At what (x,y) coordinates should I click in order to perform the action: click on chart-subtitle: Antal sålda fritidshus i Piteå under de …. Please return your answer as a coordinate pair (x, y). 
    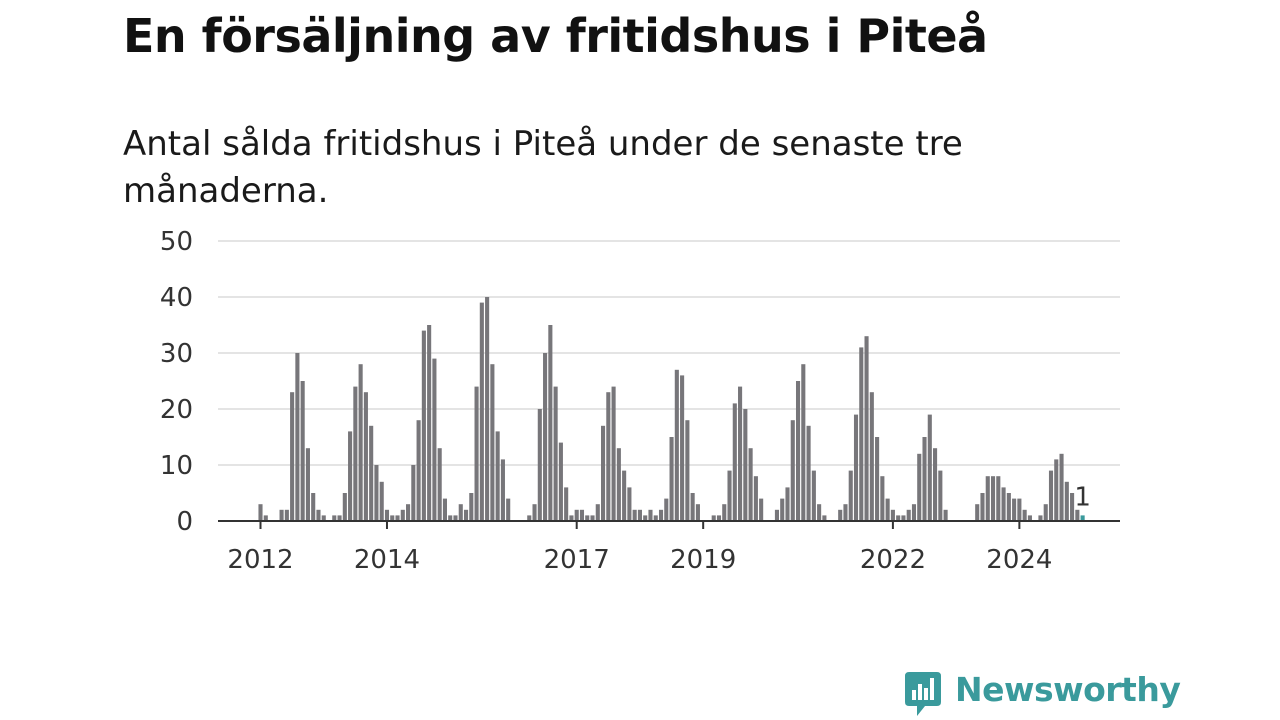
    Looking at the image, I should click on (543, 167).